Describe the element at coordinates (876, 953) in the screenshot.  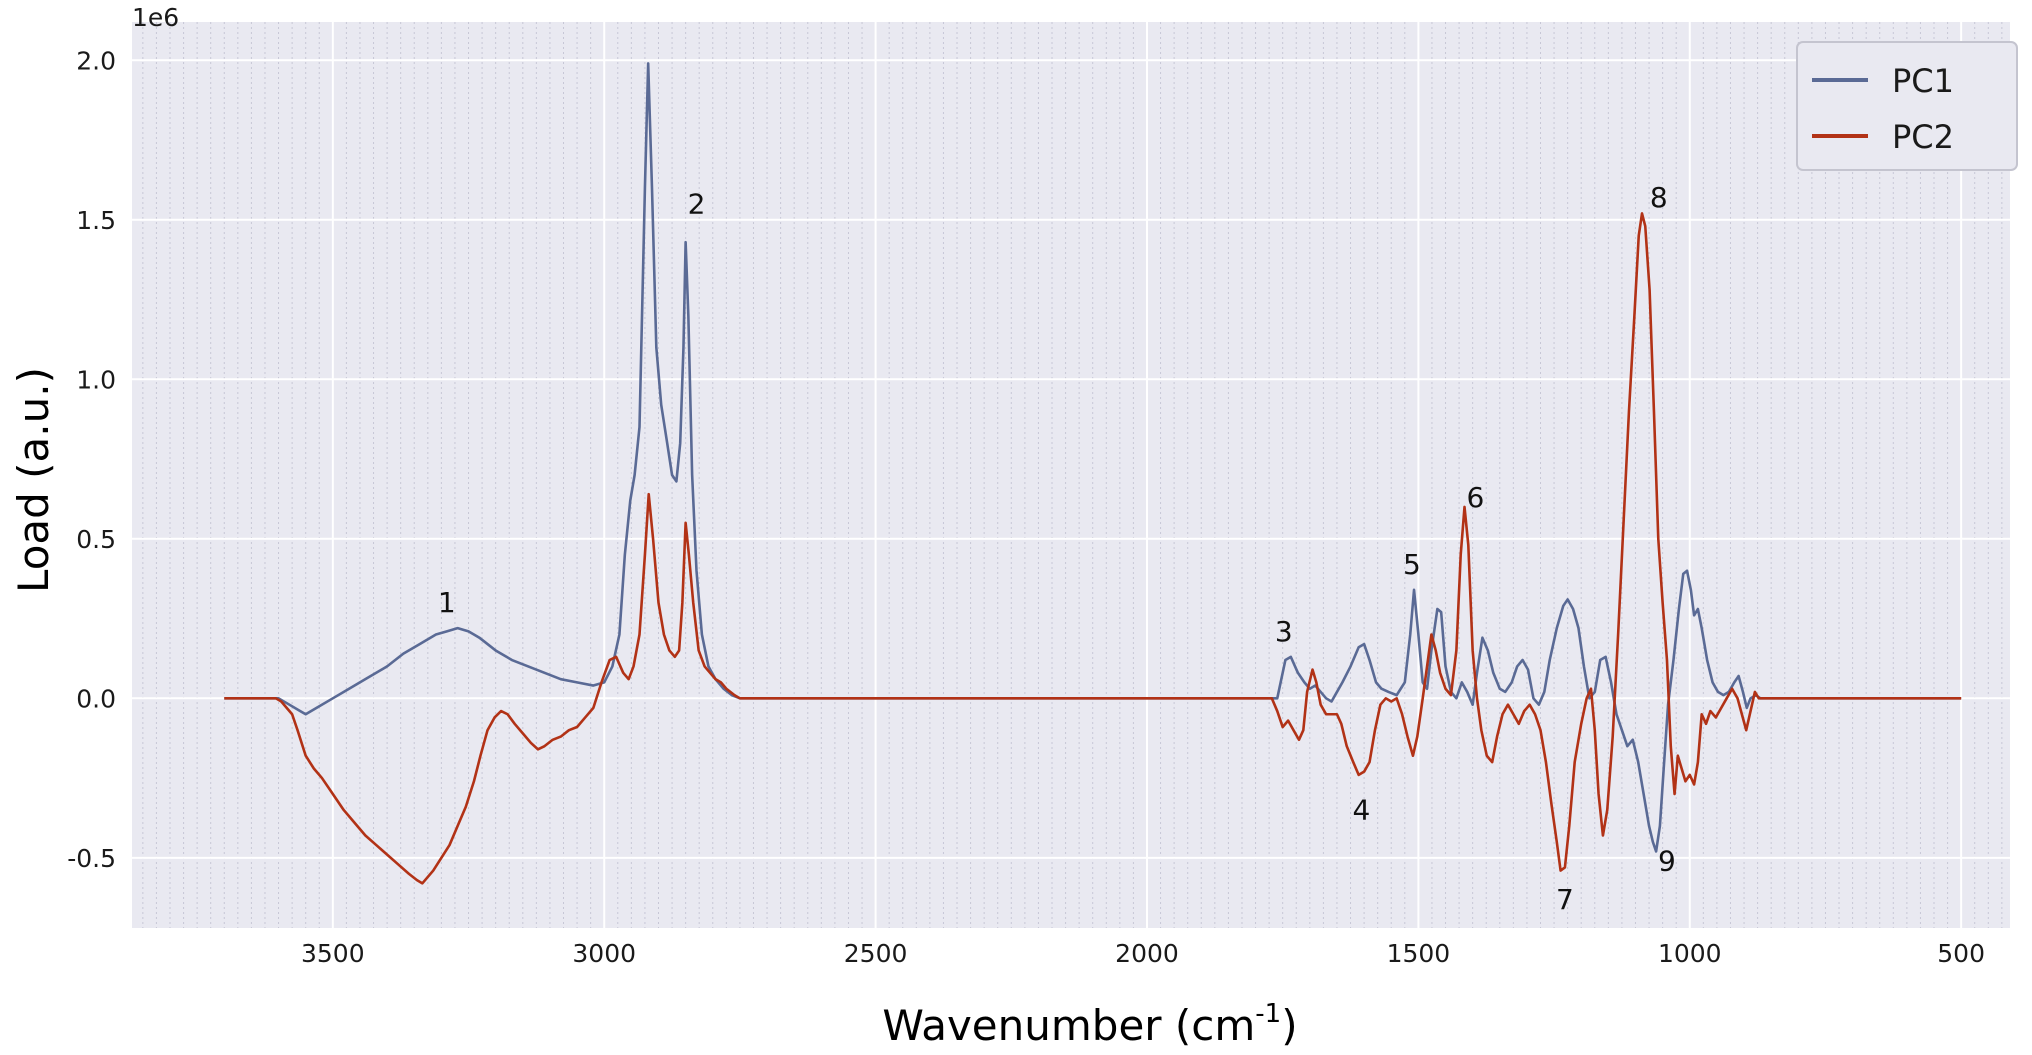
I see `x-tick-label: 2500` at that location.